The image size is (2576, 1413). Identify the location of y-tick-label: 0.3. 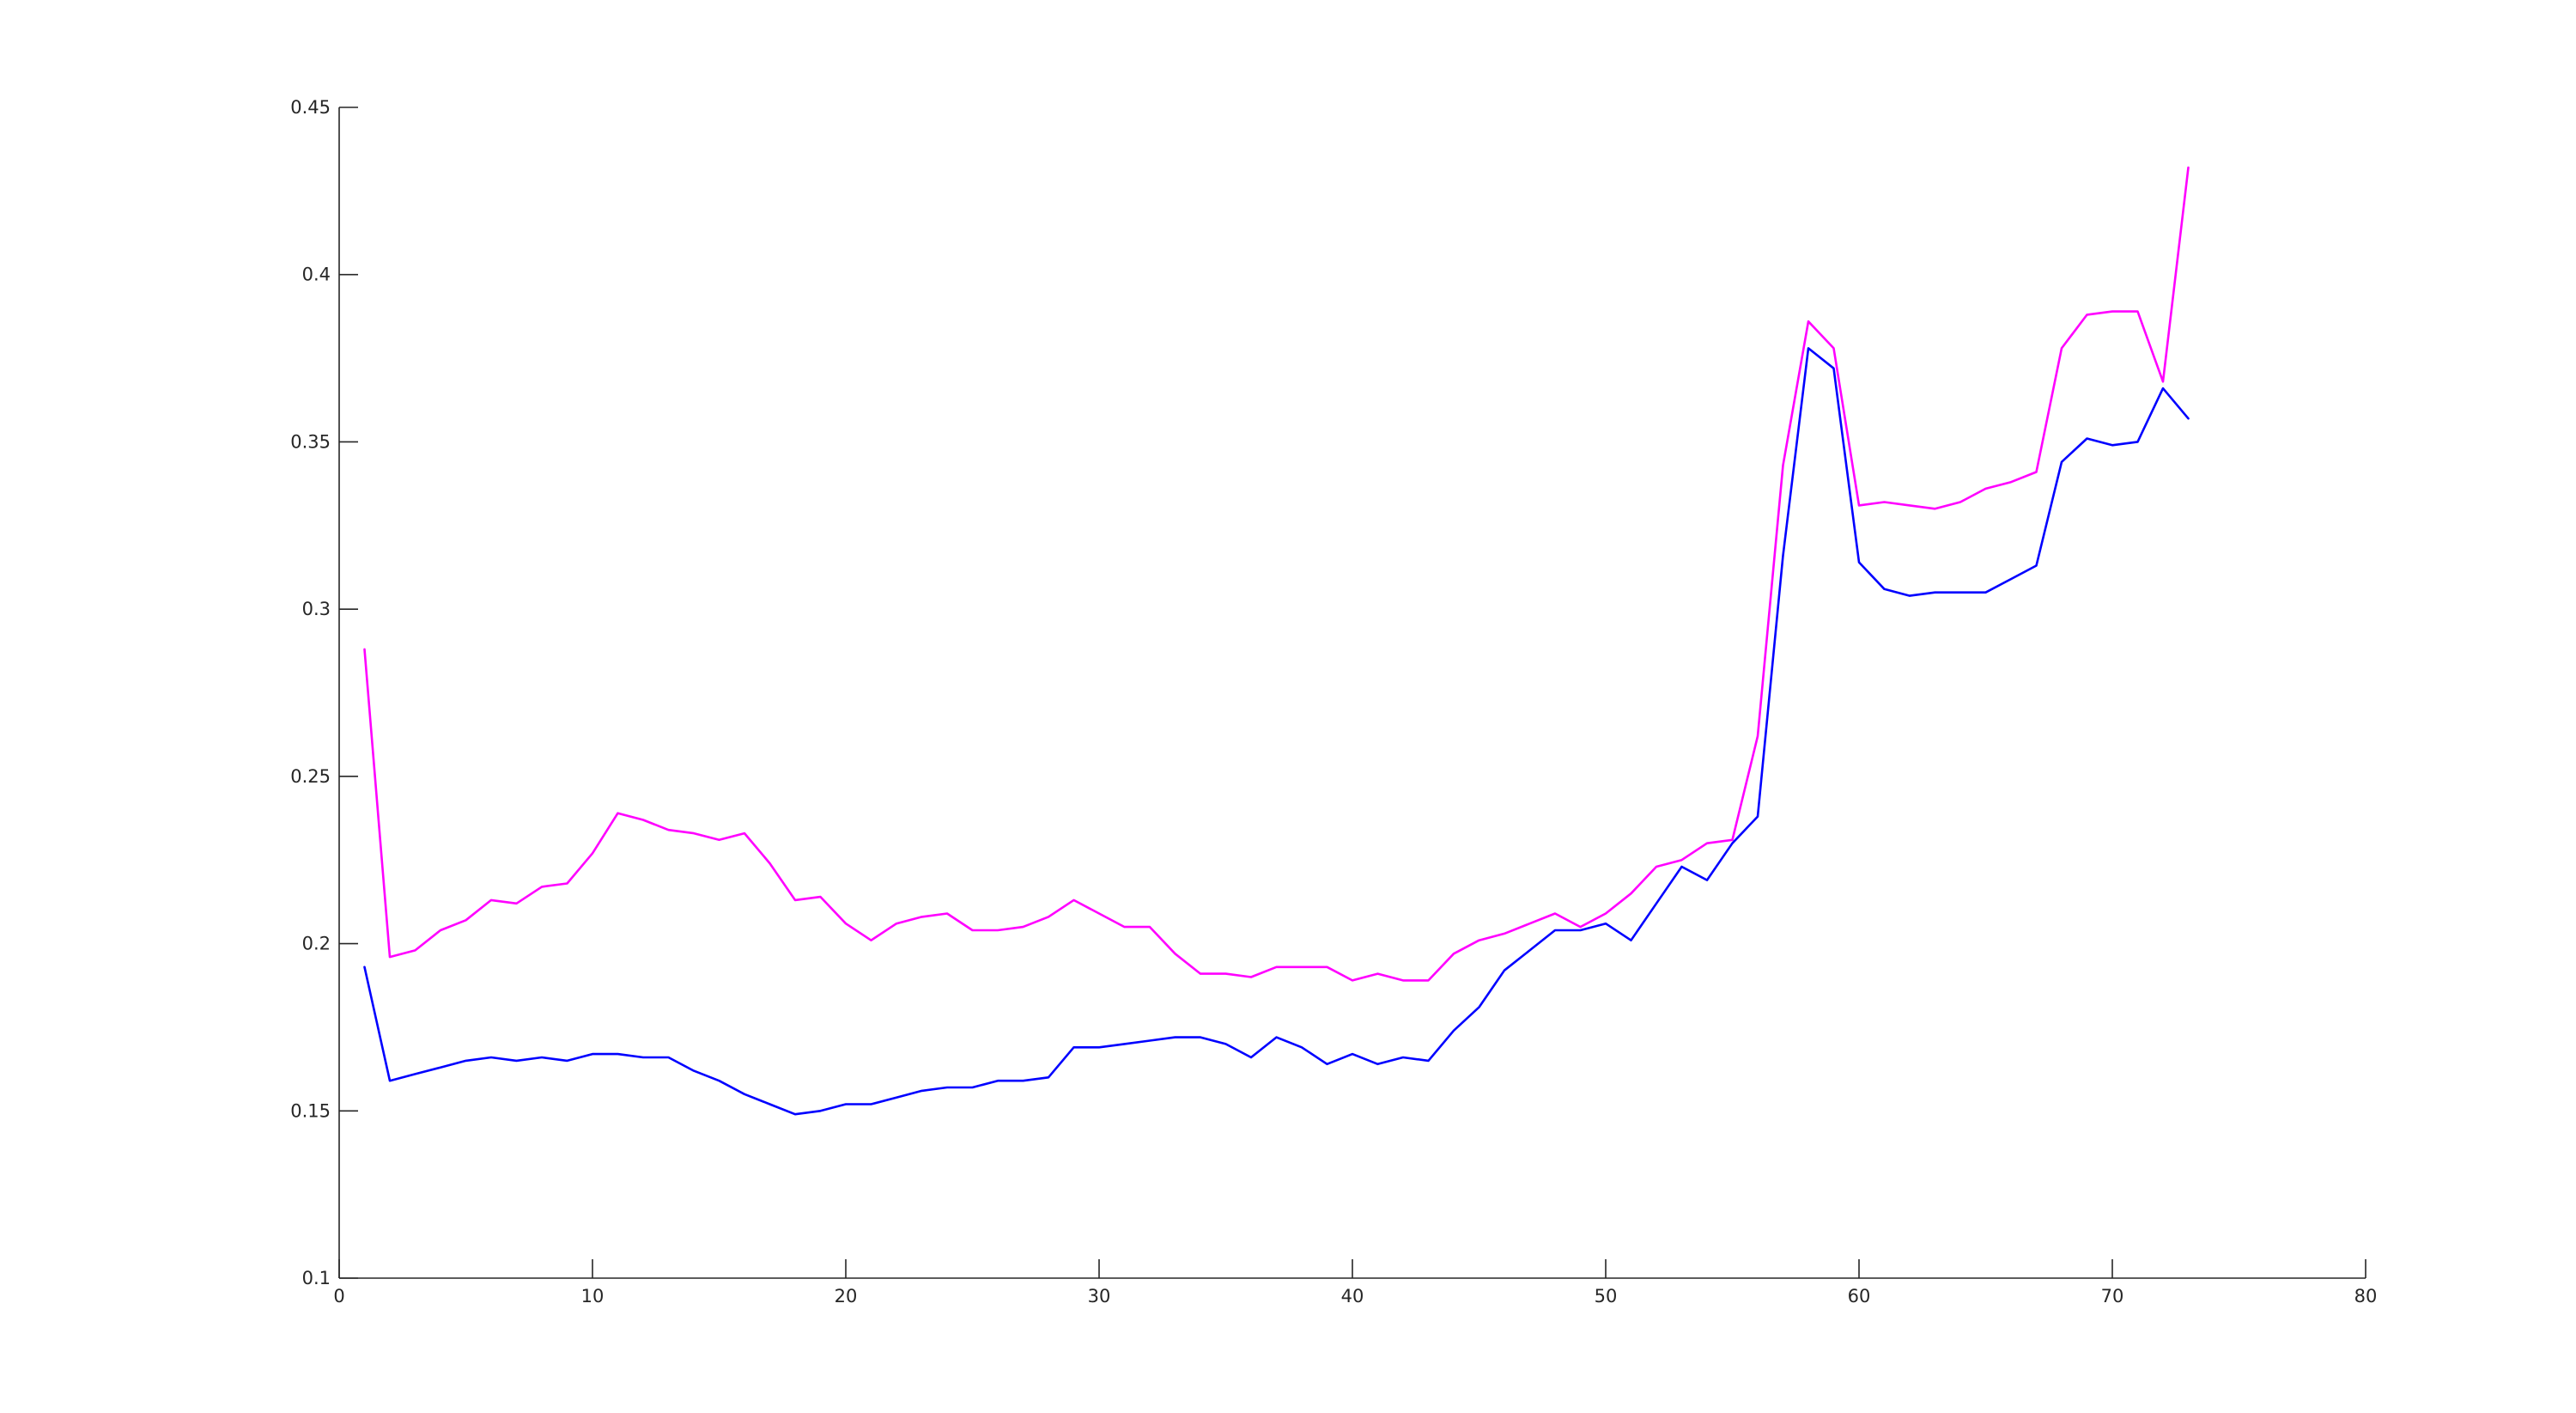
(316, 609).